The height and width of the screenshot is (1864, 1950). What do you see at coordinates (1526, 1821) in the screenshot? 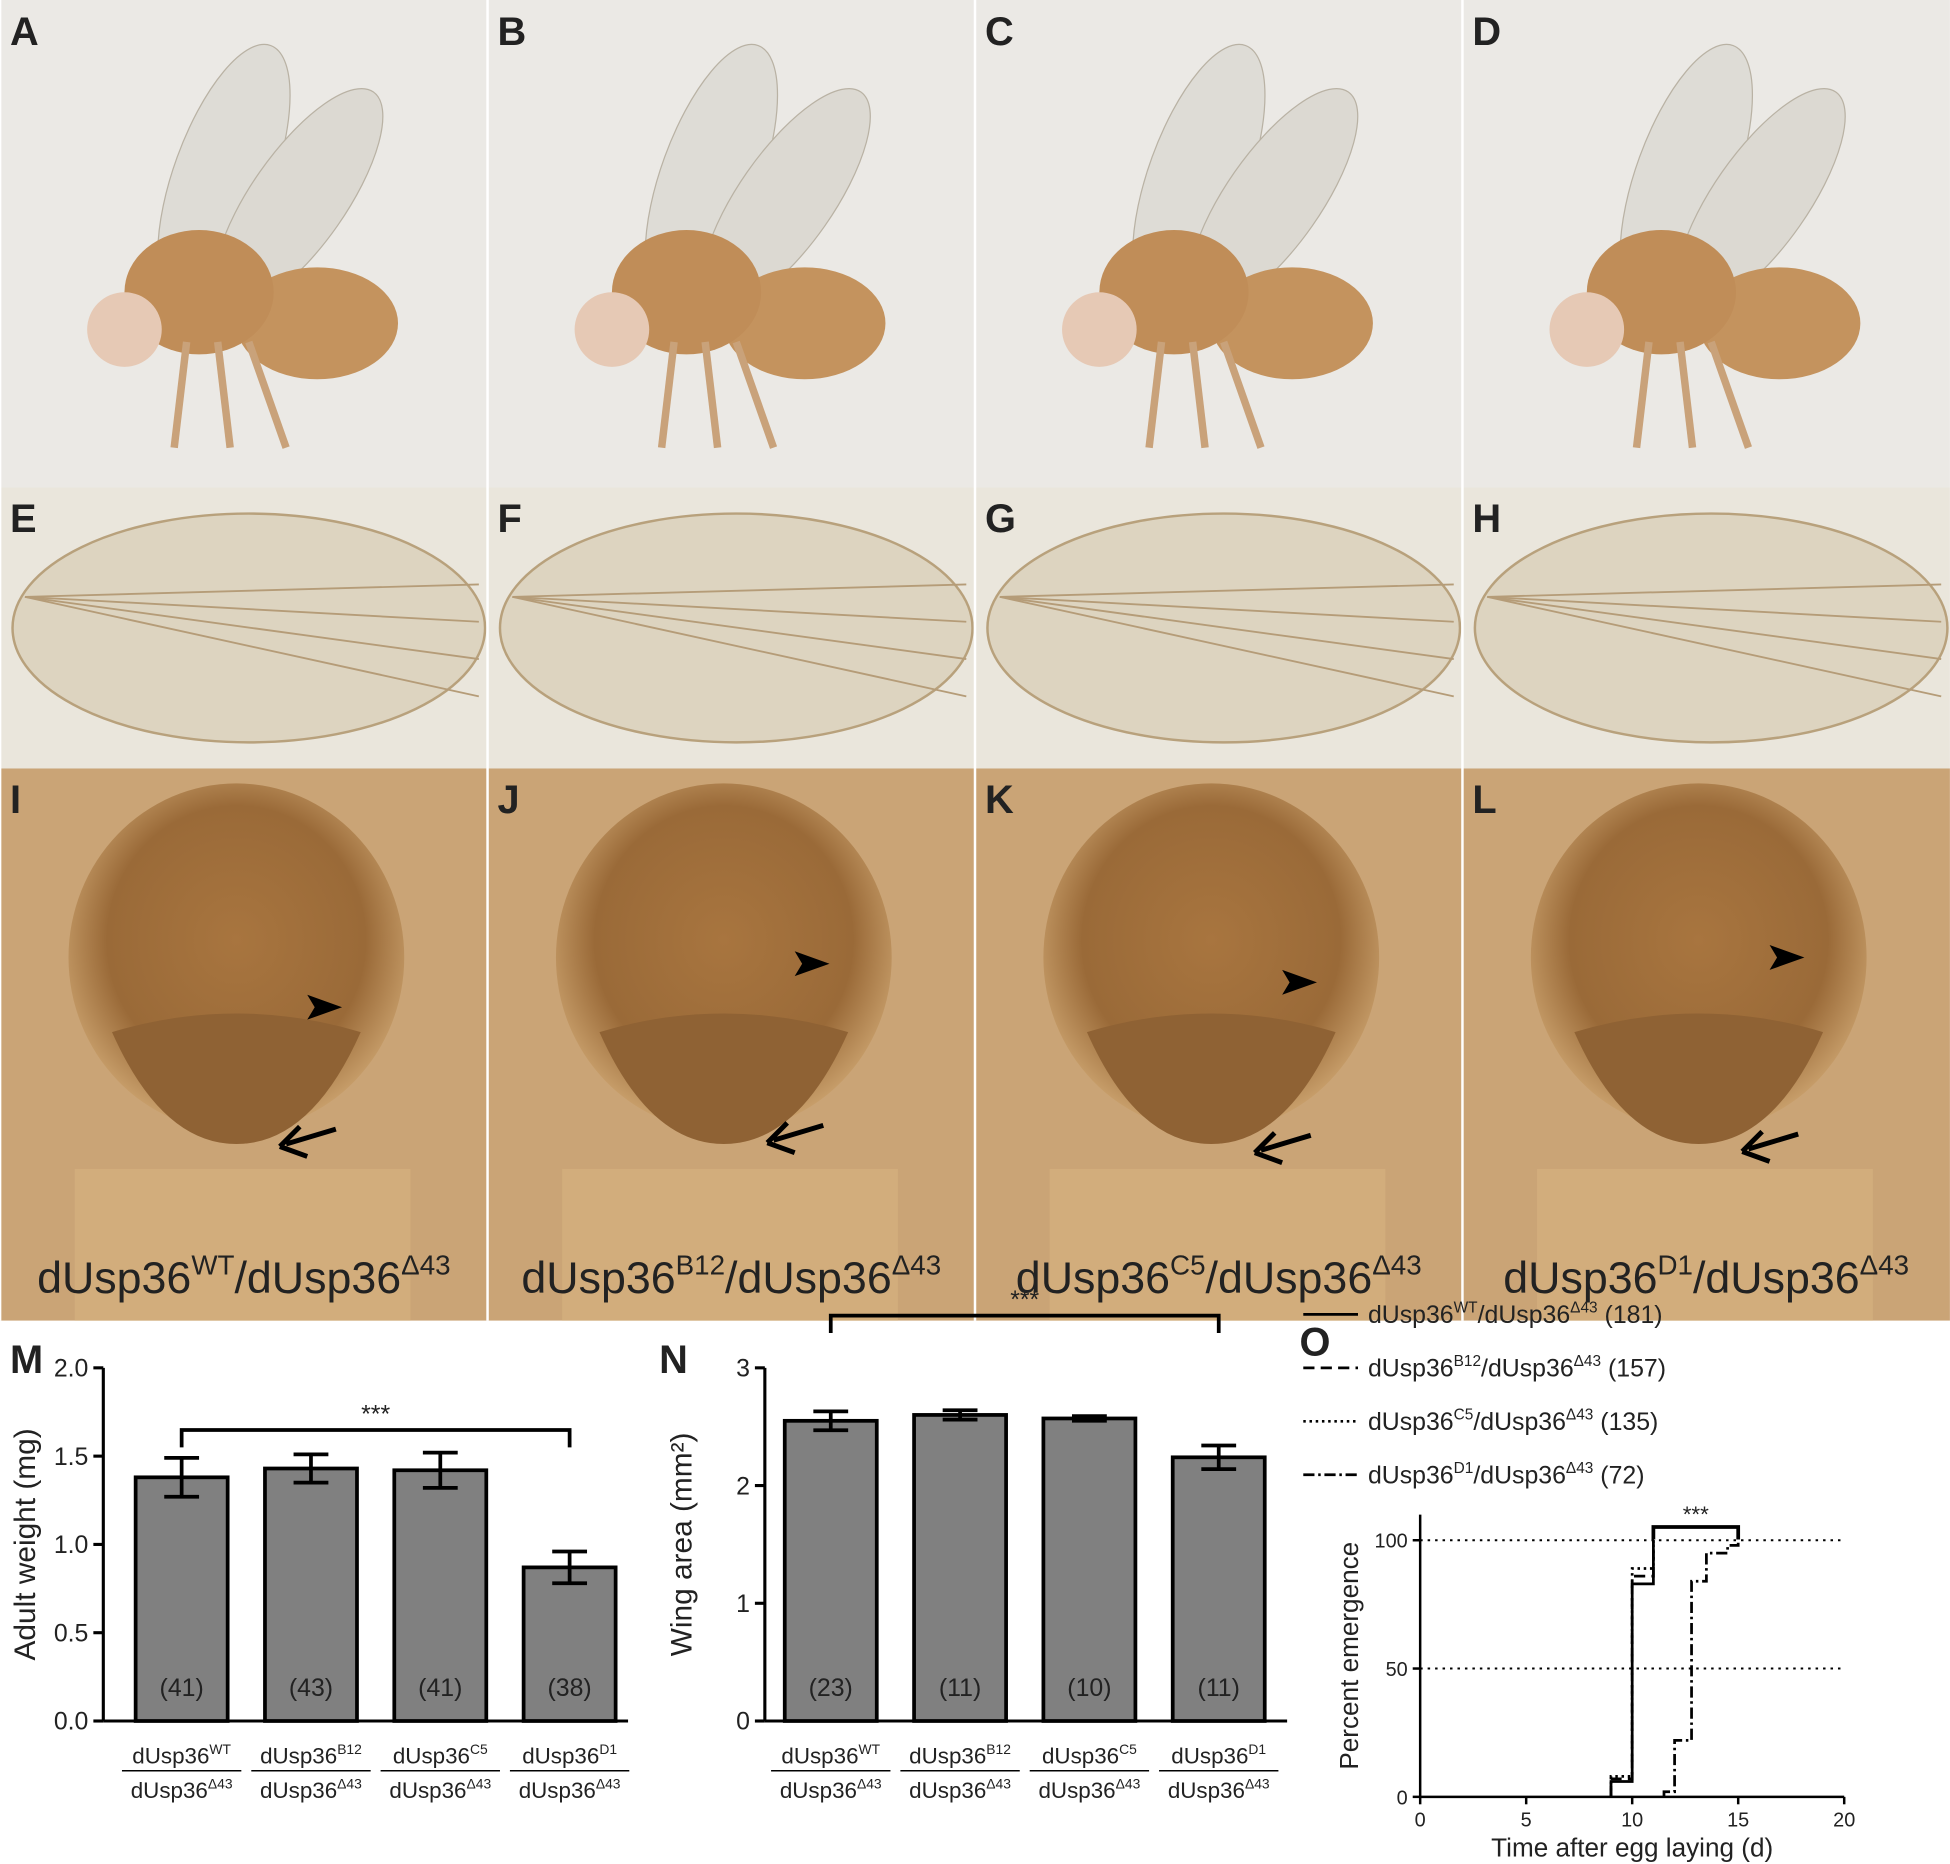
I see `x-tick-label: 5` at bounding box center [1526, 1821].